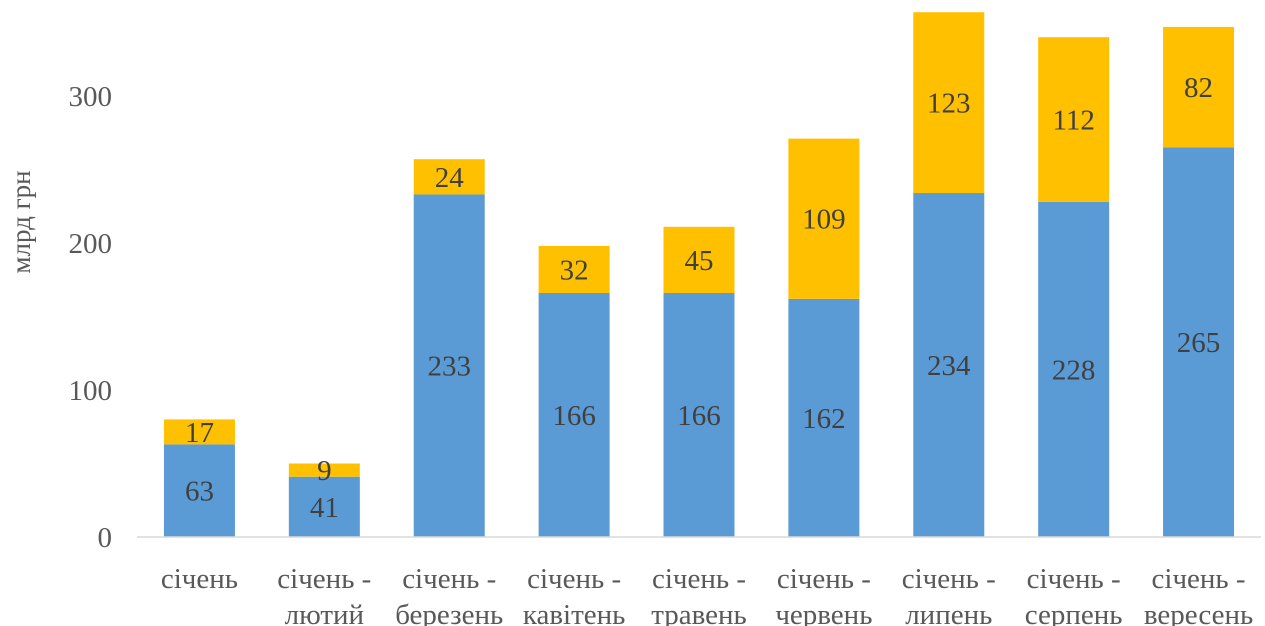 The height and width of the screenshot is (626, 1265). I want to click on data-label: 233, so click(449, 367).